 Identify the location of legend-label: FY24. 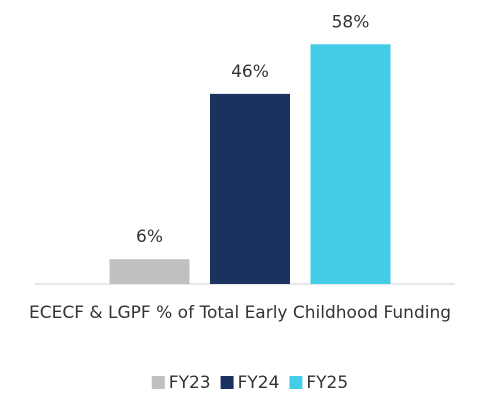
(259, 383).